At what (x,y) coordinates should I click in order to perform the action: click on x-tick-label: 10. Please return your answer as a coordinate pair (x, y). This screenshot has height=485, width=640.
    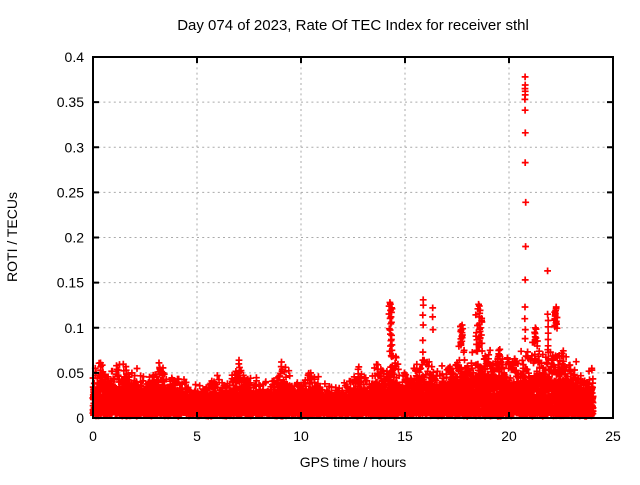
    Looking at the image, I should click on (301, 436).